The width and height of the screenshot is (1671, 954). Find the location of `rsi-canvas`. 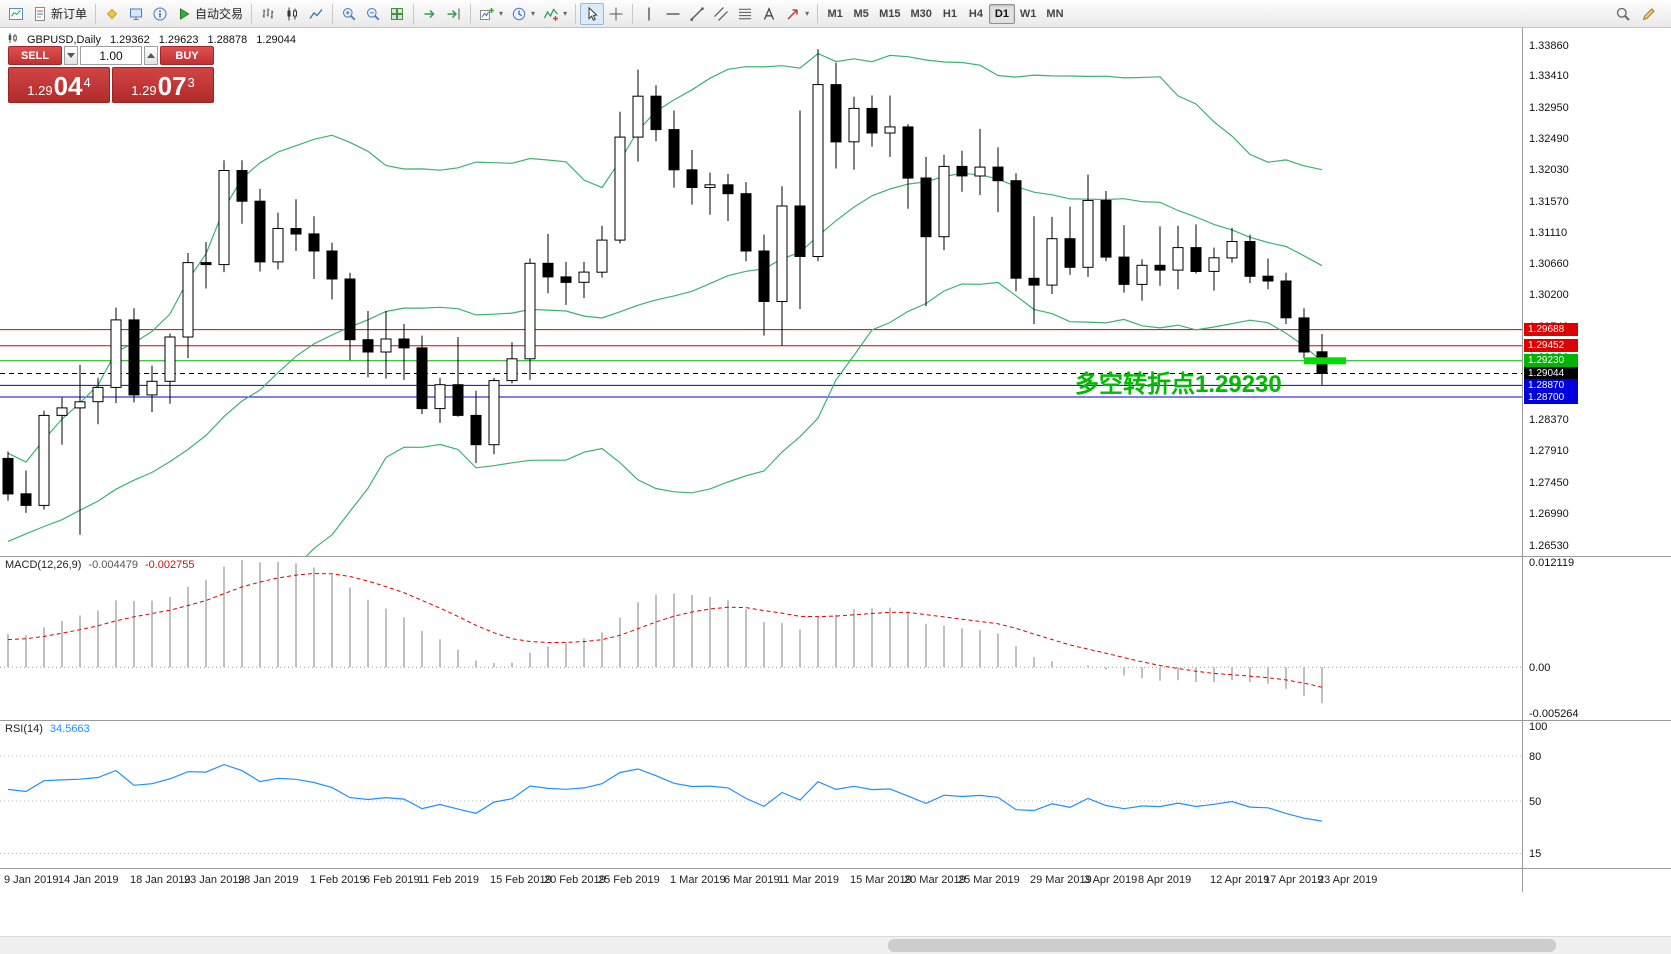

rsi-canvas is located at coordinates (761, 794).